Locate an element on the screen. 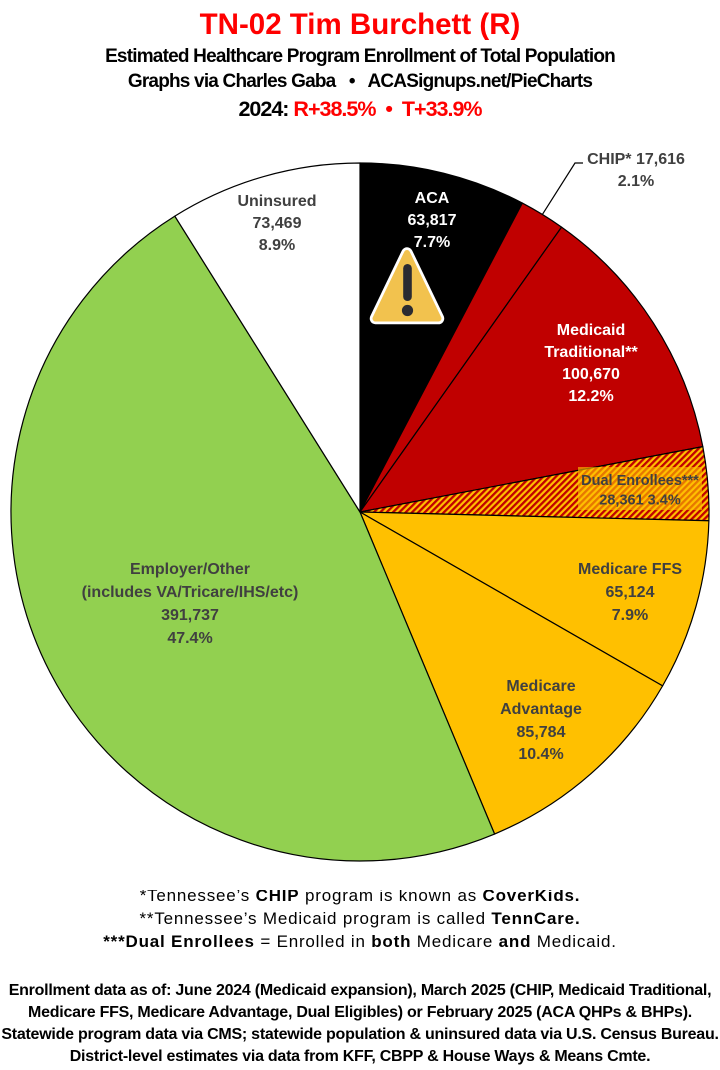 The image size is (720, 1070). svg-text: Dual Enrollees*** is located at coordinates (640, 481).